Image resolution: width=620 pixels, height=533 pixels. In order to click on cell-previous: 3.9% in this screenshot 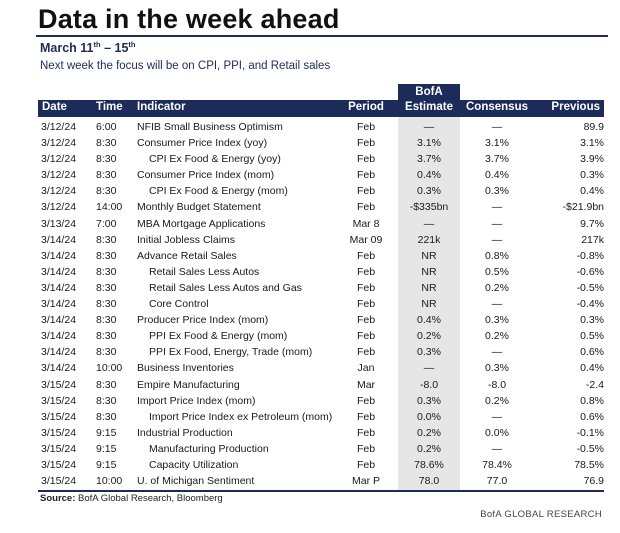, I will do `click(592, 159)`.